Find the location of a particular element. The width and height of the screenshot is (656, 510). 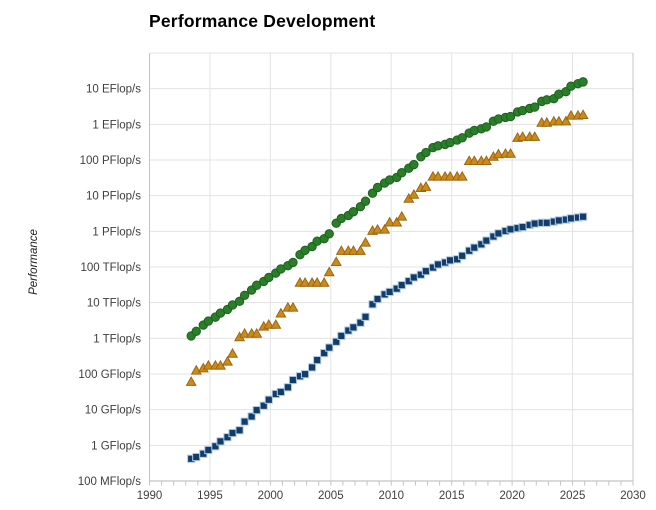

y-tick-label: 100 GFlop/s is located at coordinates (109, 375).